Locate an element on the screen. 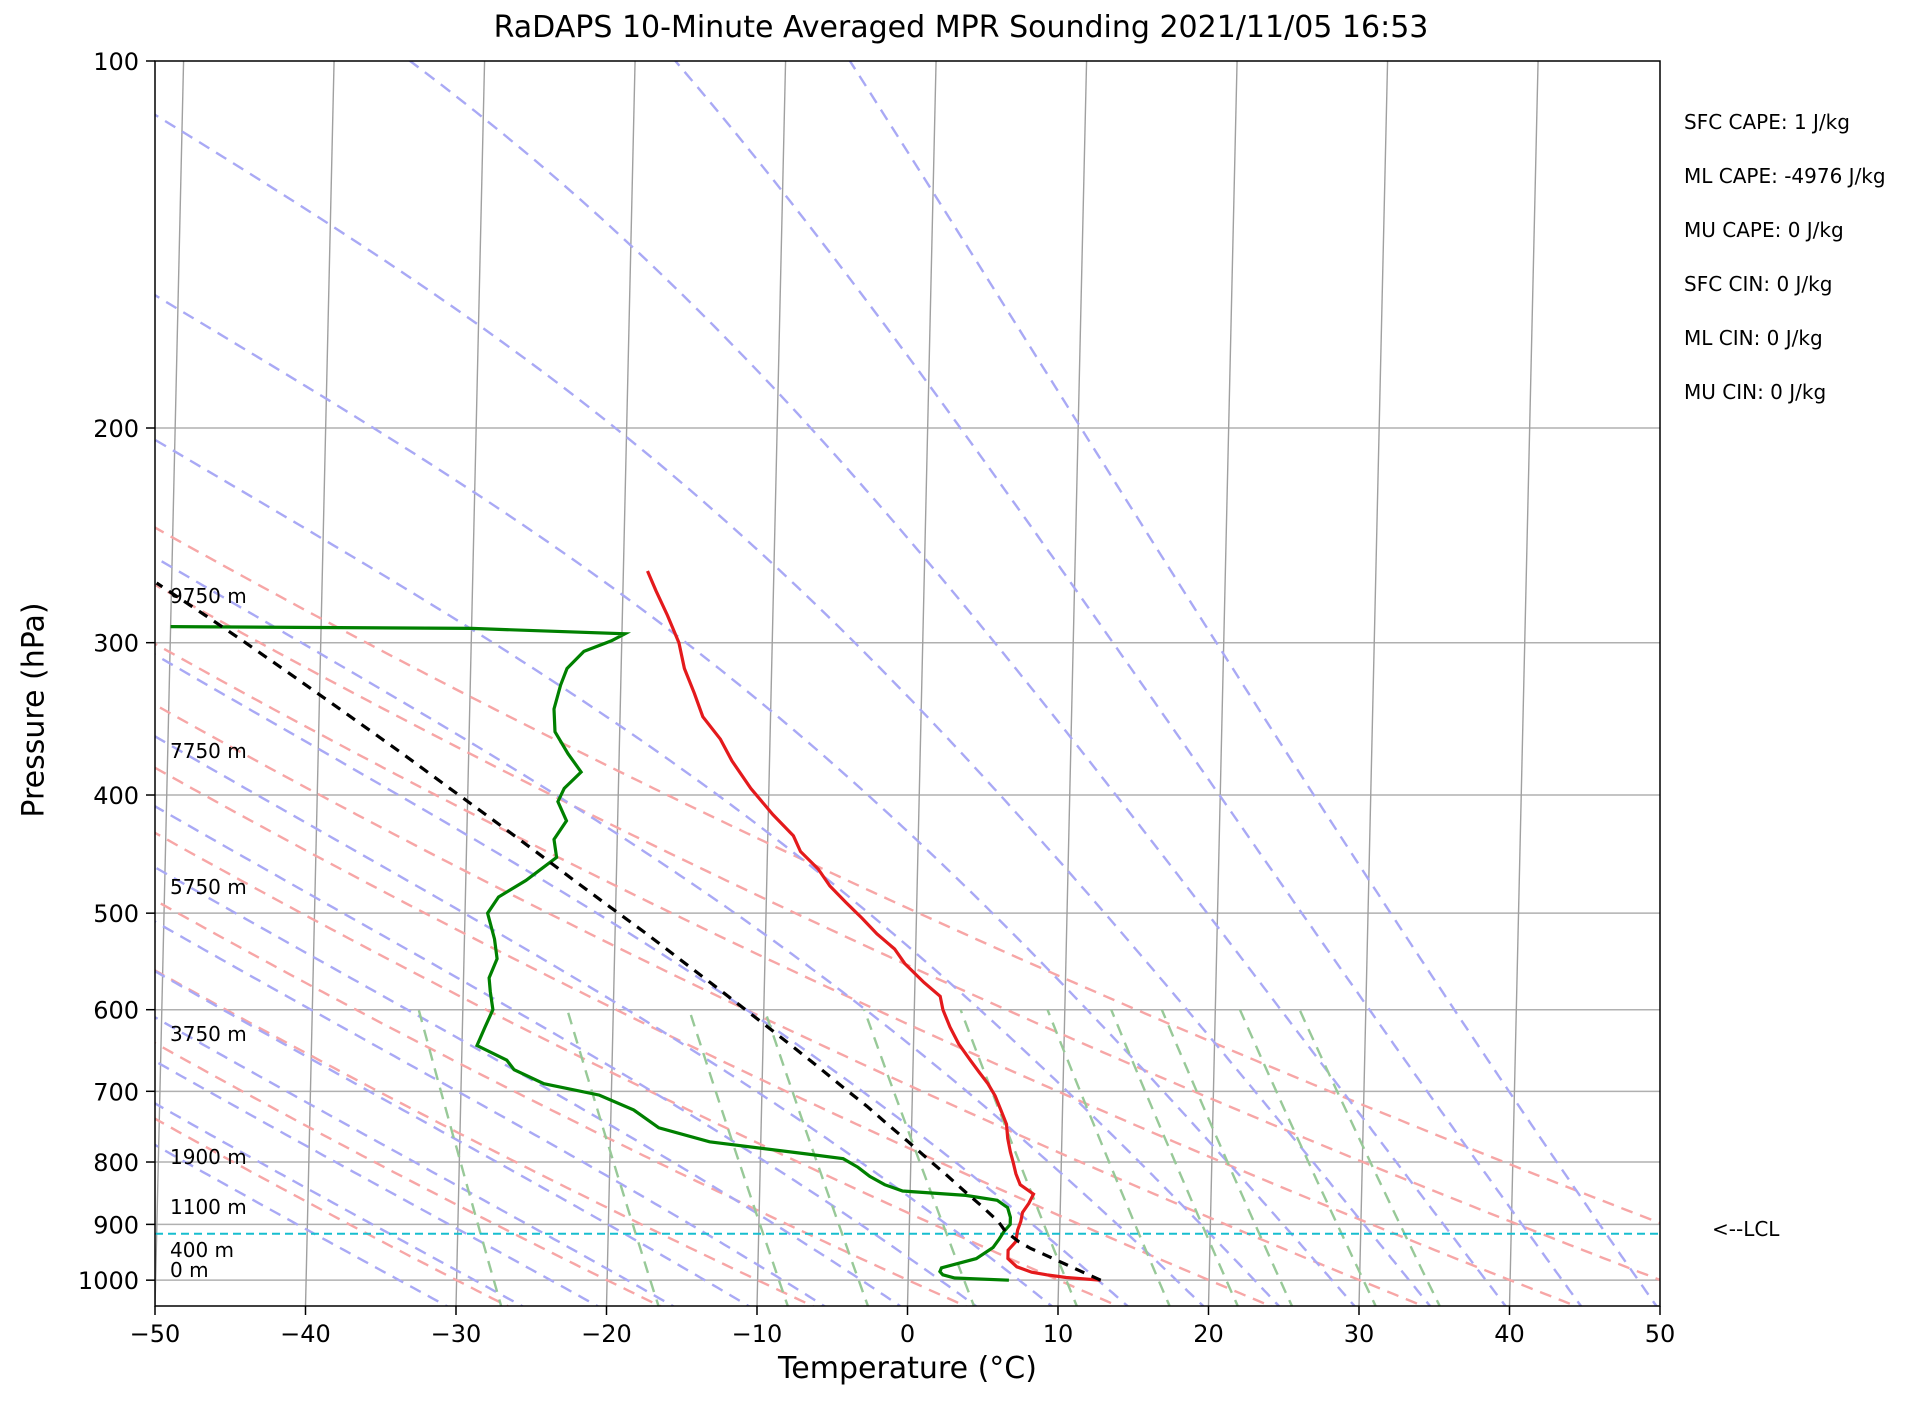 This screenshot has width=1922, height=1406. x-tick-label: 20 is located at coordinates (1208, 1334).